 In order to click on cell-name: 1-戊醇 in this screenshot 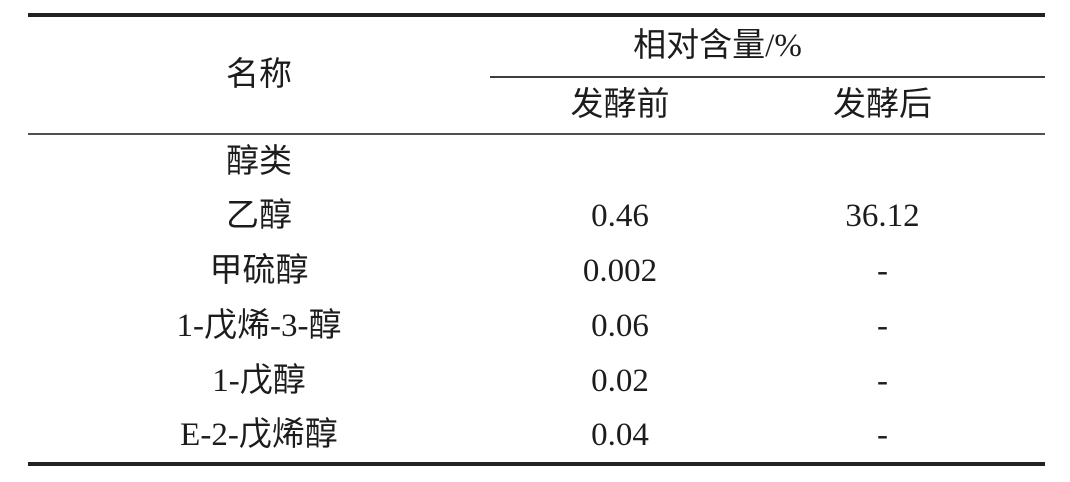, I will do `click(259, 381)`.